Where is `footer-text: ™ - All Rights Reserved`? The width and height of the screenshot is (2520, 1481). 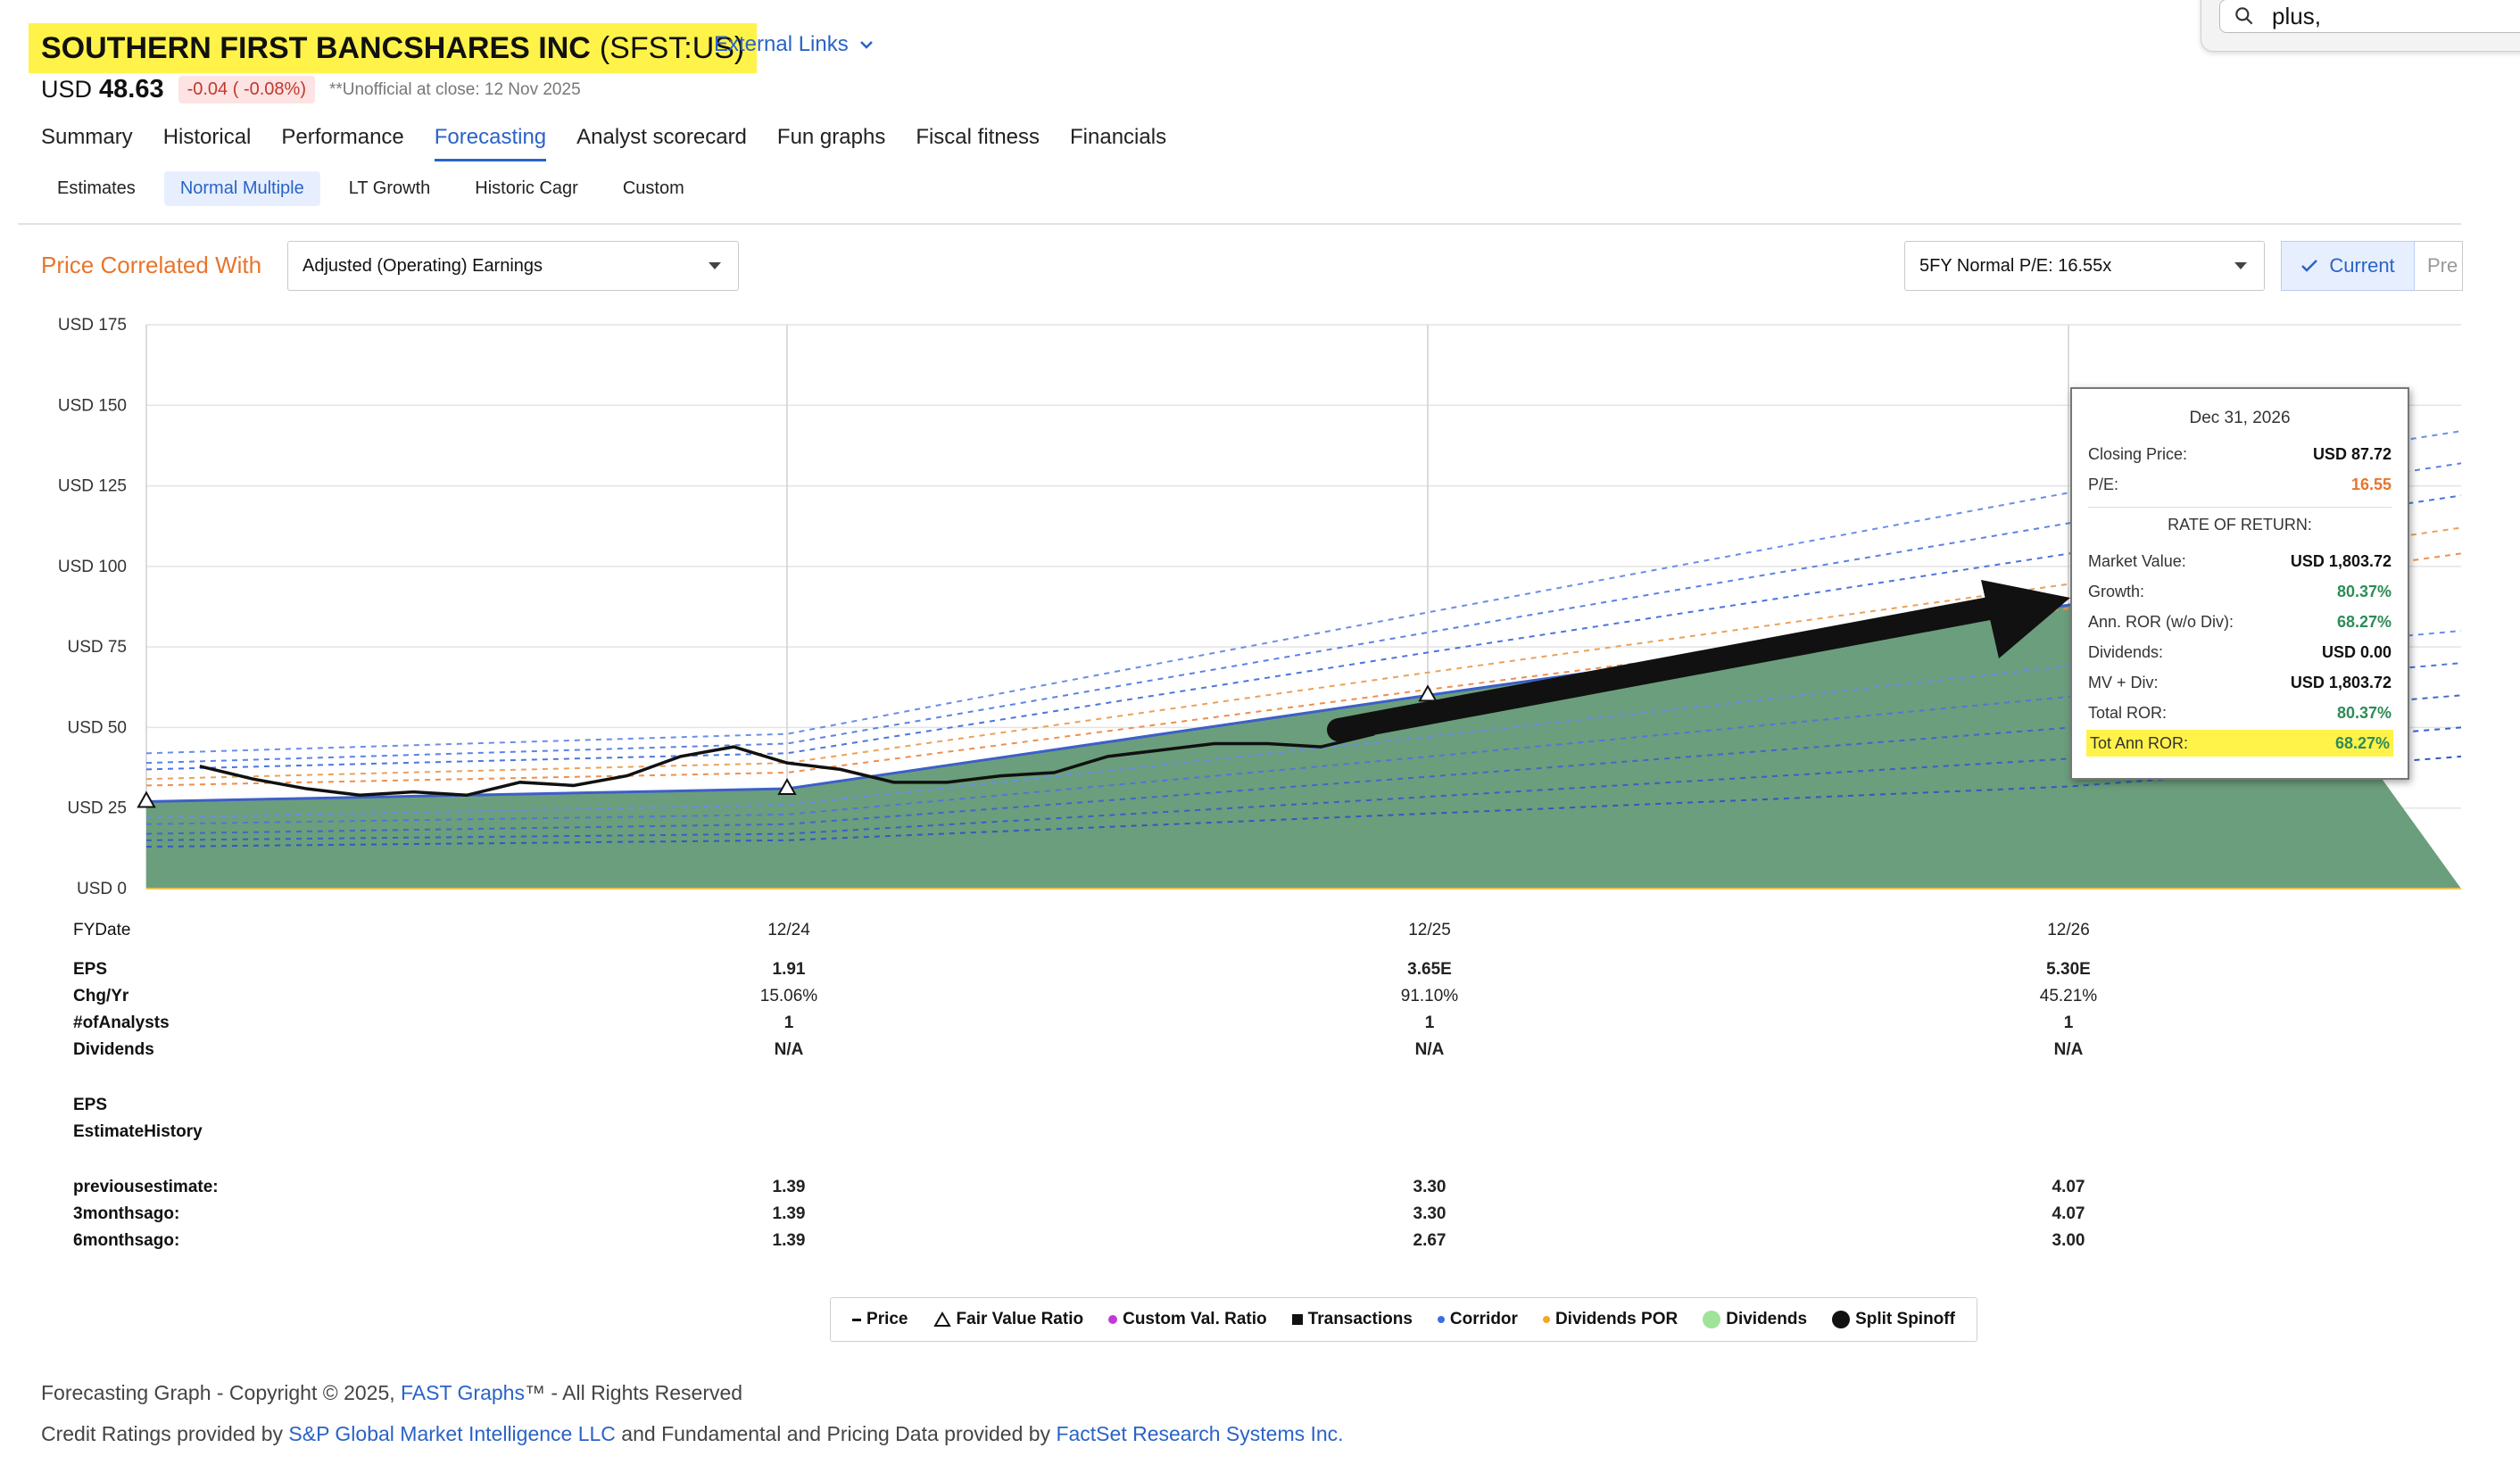 footer-text: ™ - All Rights Reserved is located at coordinates (633, 1392).